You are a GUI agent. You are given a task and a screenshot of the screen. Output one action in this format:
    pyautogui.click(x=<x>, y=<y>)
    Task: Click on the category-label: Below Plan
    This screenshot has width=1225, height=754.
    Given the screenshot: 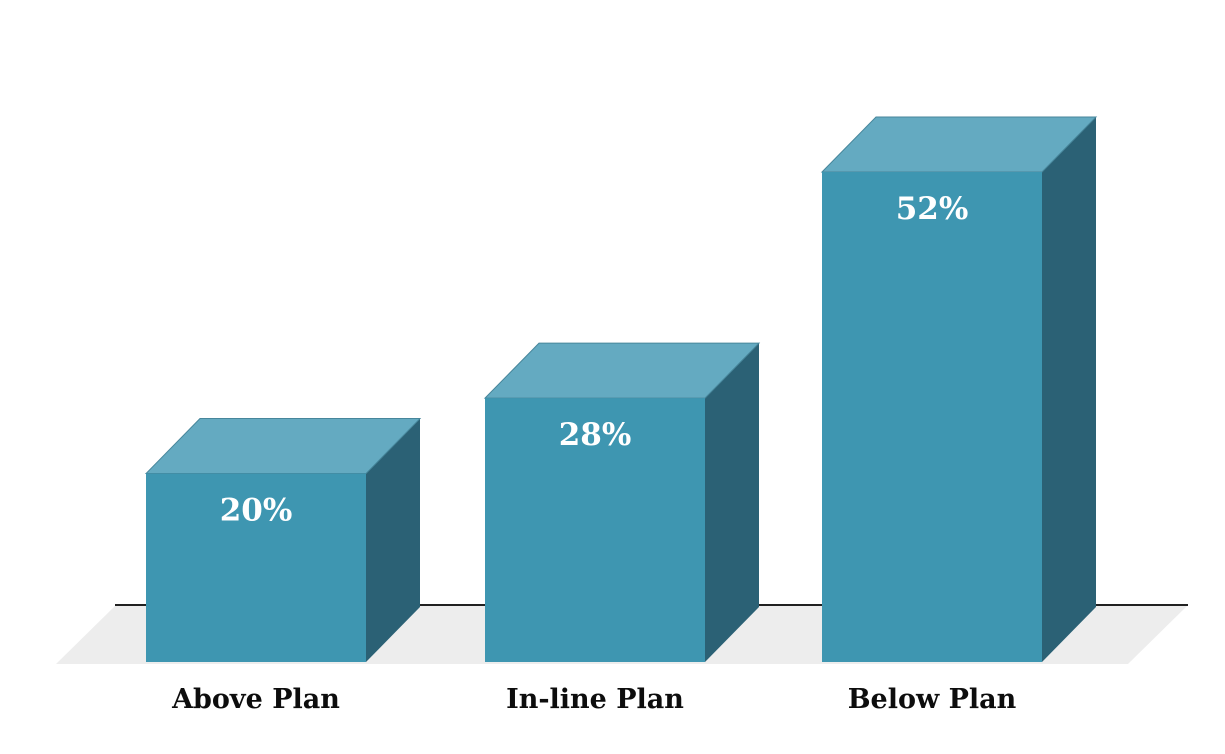 What is the action you would take?
    pyautogui.click(x=932, y=699)
    